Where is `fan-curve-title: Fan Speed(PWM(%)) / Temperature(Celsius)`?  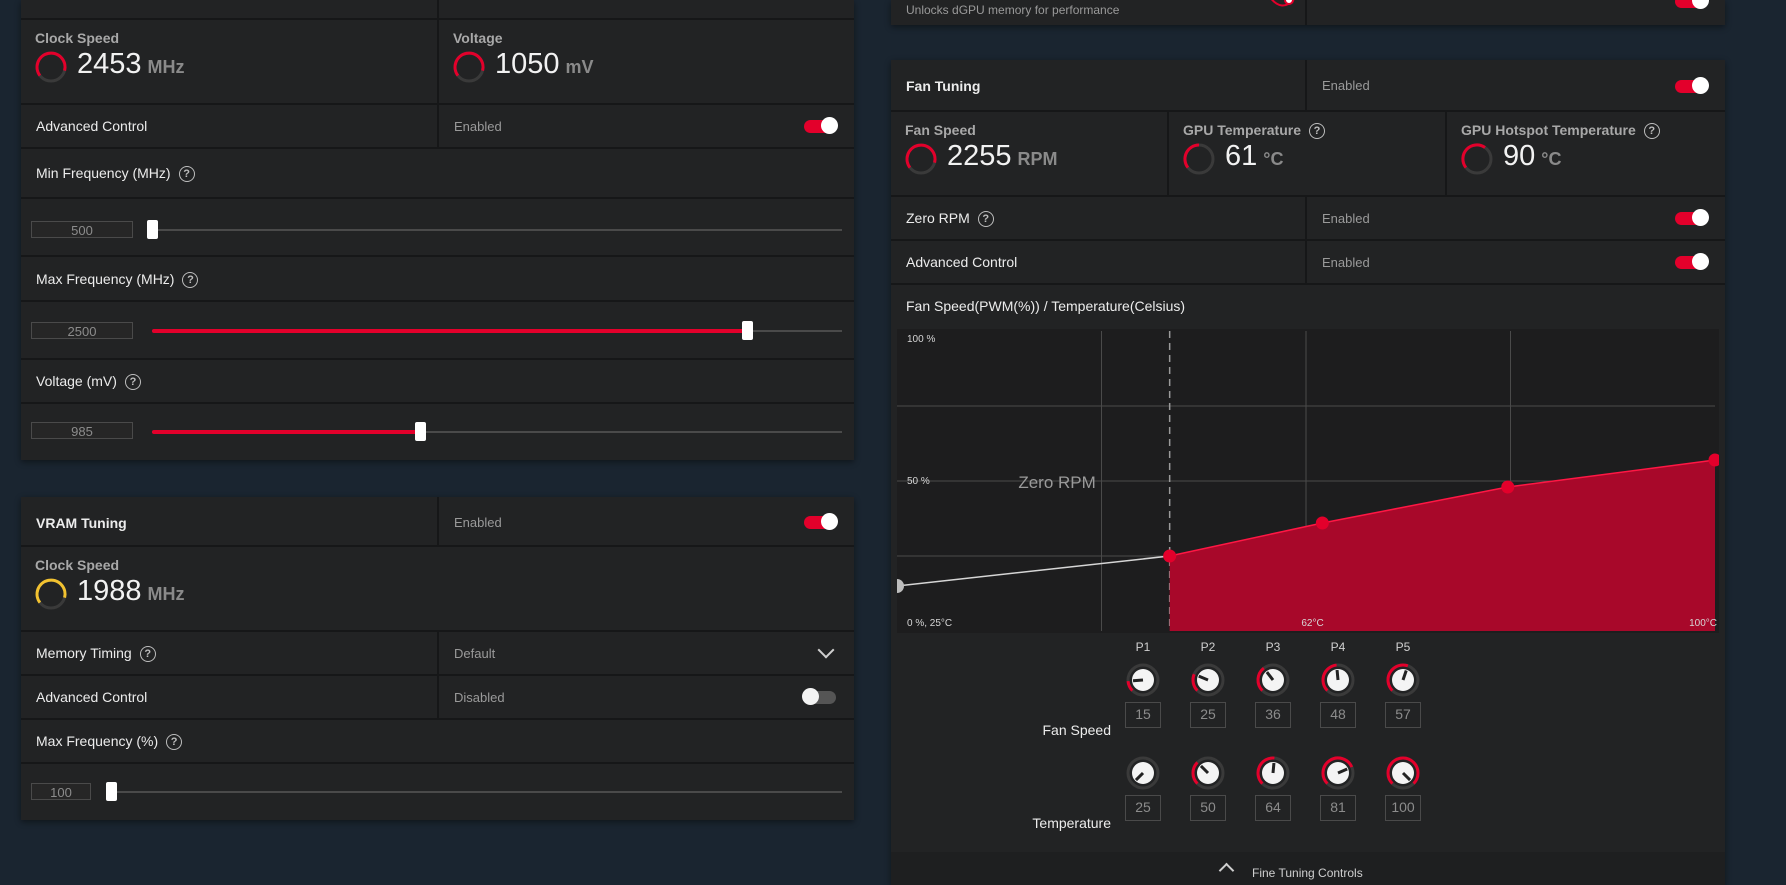 fan-curve-title: Fan Speed(PWM(%)) / Temperature(Celsius) is located at coordinates (1046, 306).